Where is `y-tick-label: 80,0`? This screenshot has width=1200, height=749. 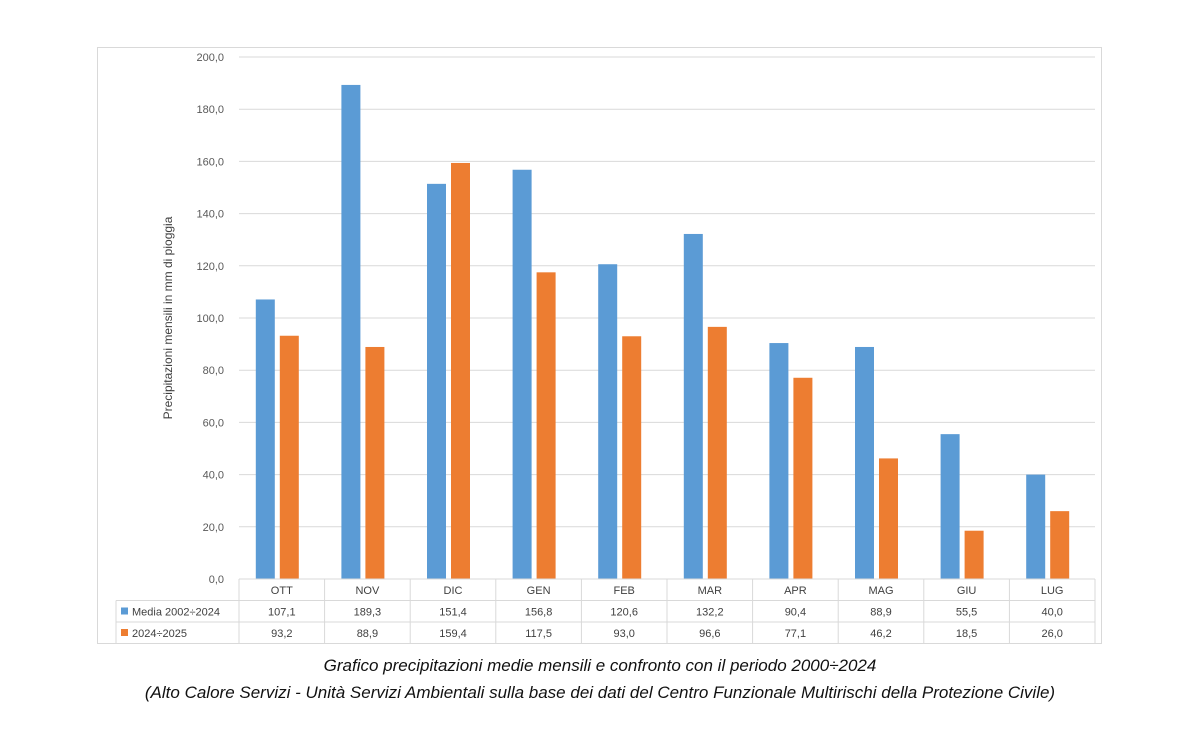 y-tick-label: 80,0 is located at coordinates (213, 371).